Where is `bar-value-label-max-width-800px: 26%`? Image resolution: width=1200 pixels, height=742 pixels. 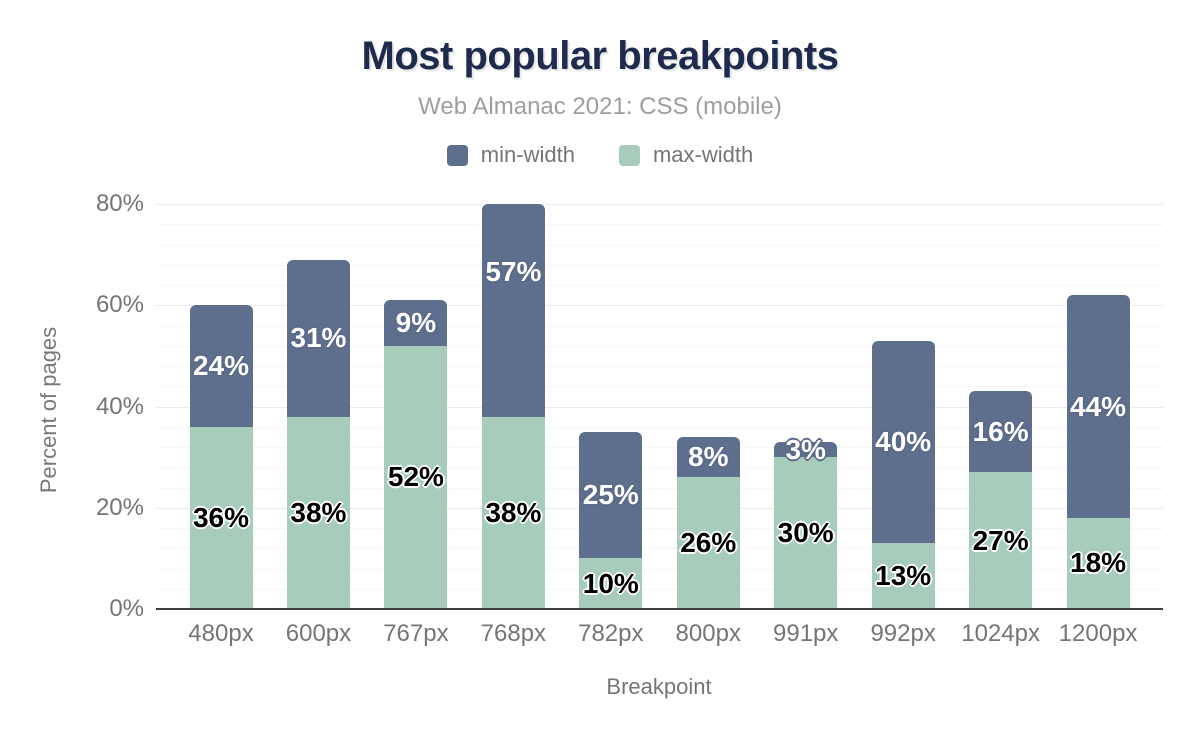
bar-value-label-max-width-800px: 26% is located at coordinates (708, 543).